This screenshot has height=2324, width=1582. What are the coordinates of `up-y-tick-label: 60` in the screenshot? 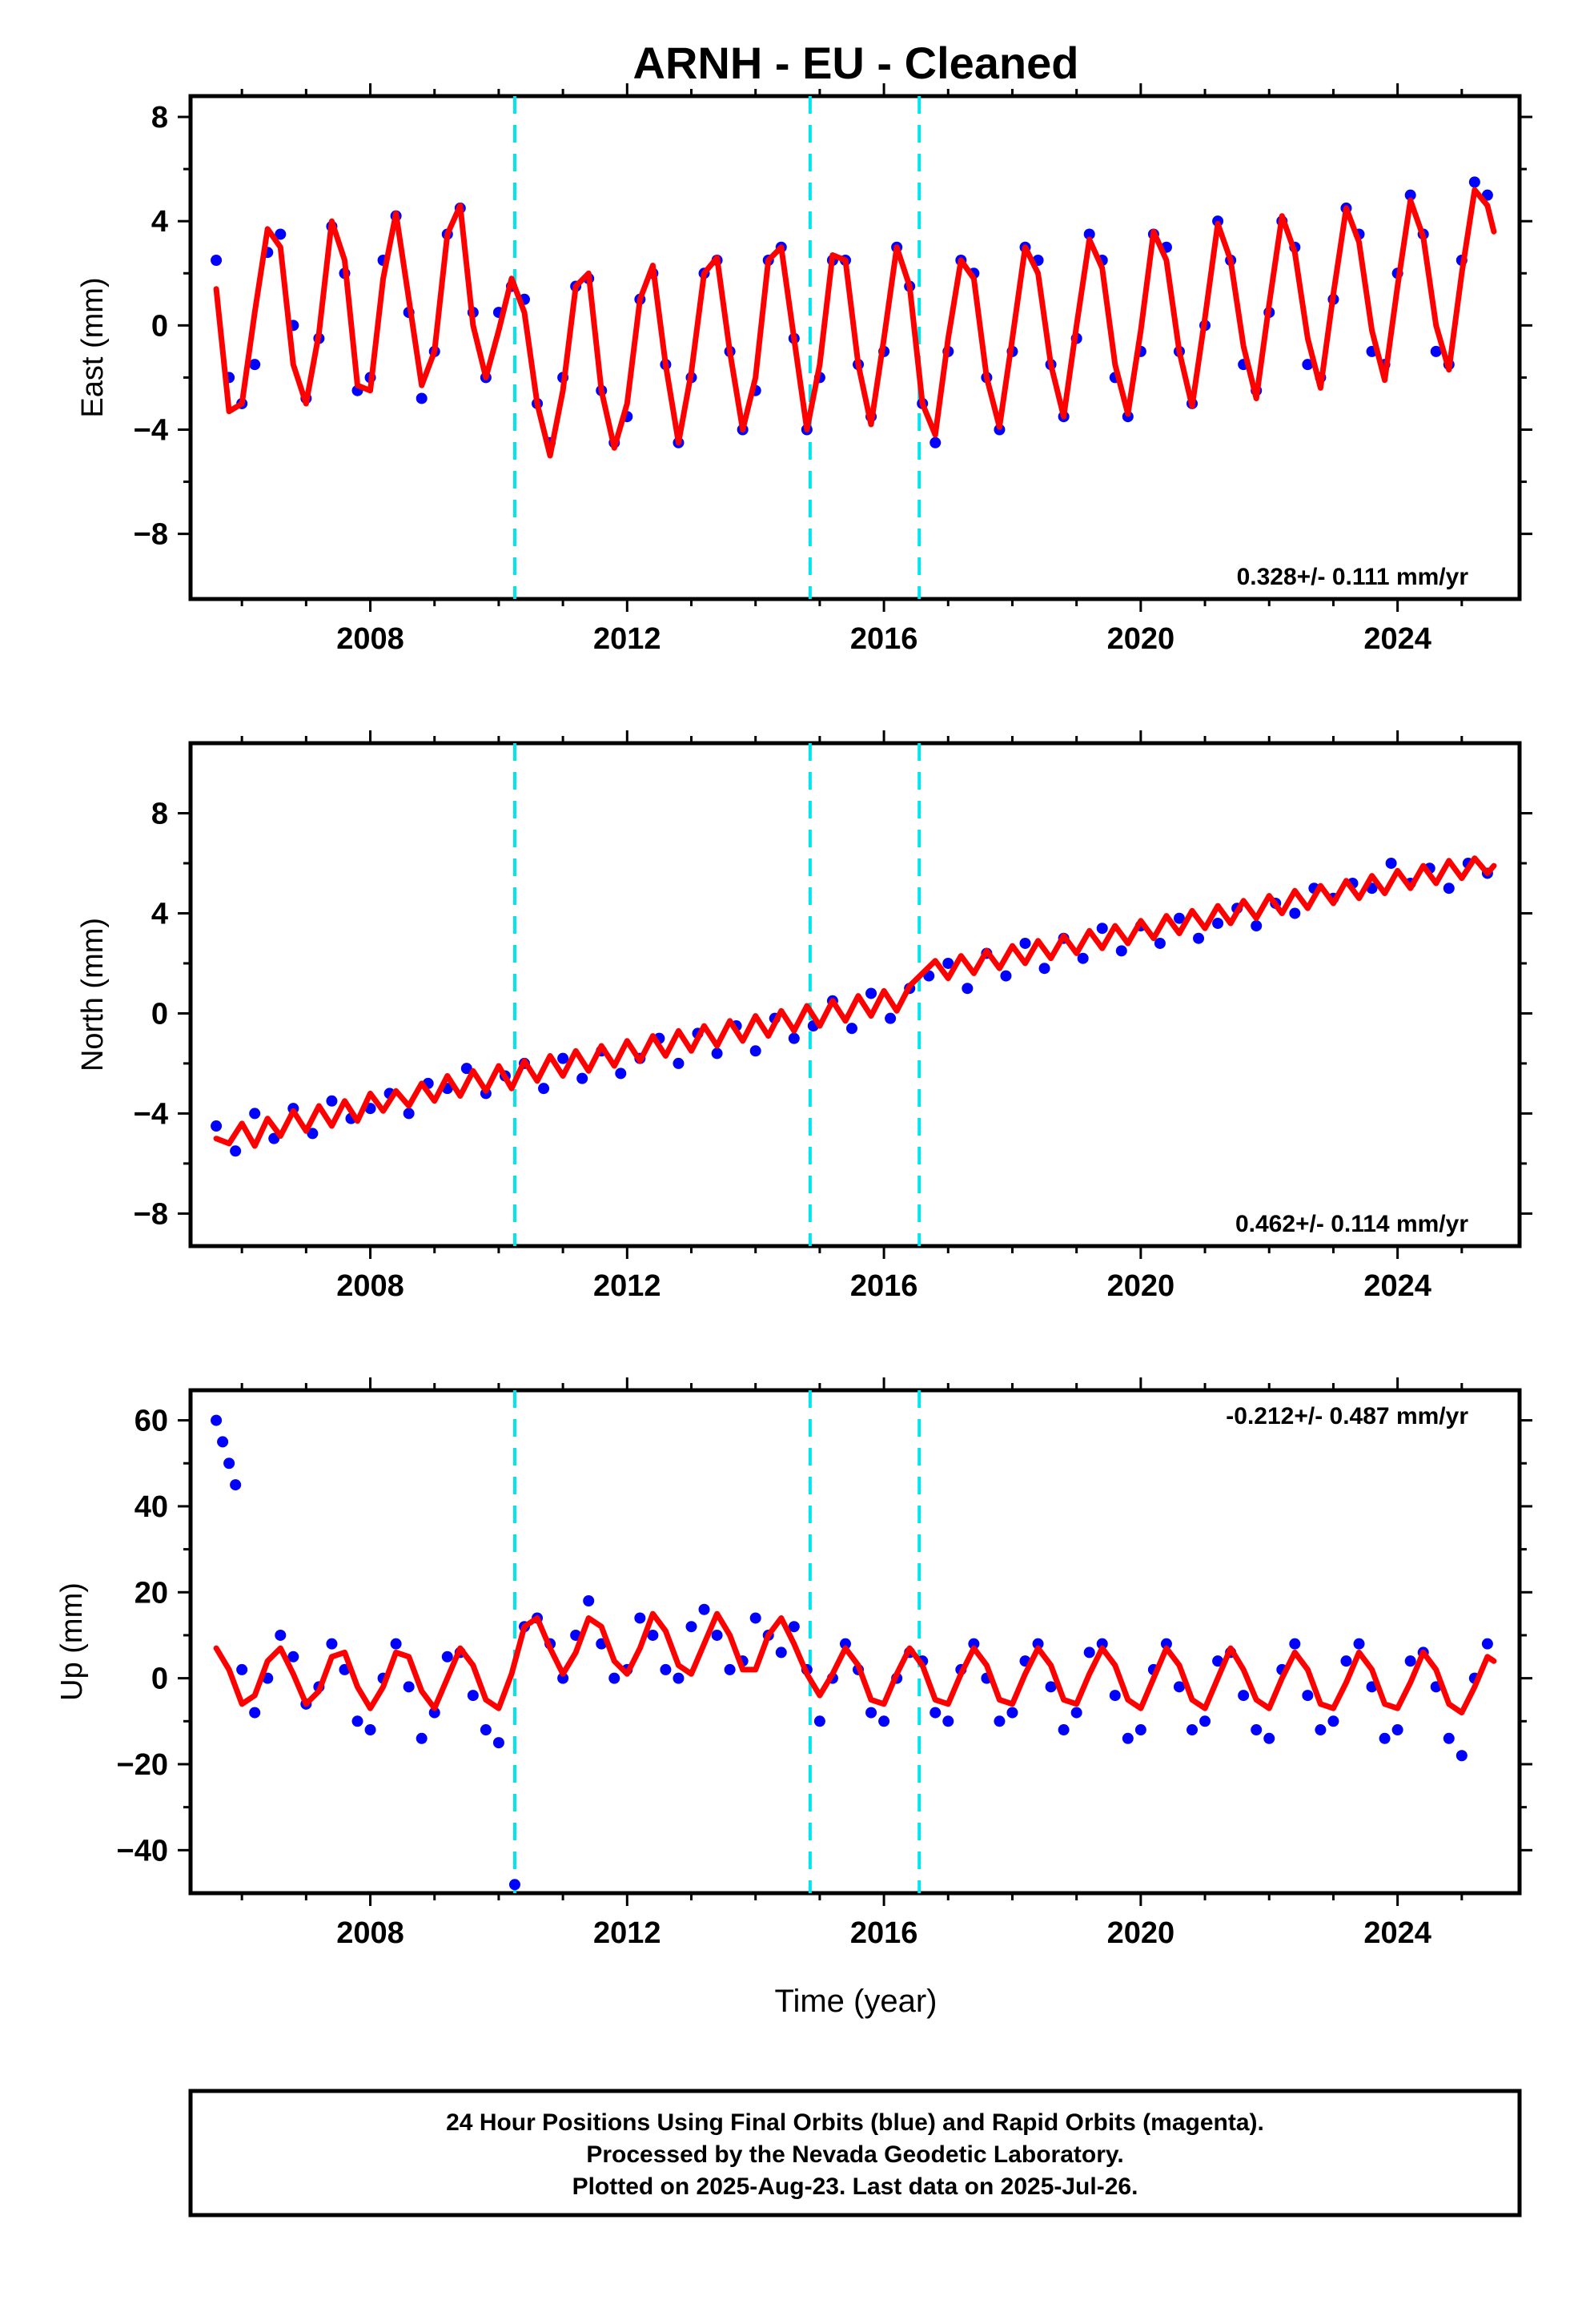 It's located at (151, 1421).